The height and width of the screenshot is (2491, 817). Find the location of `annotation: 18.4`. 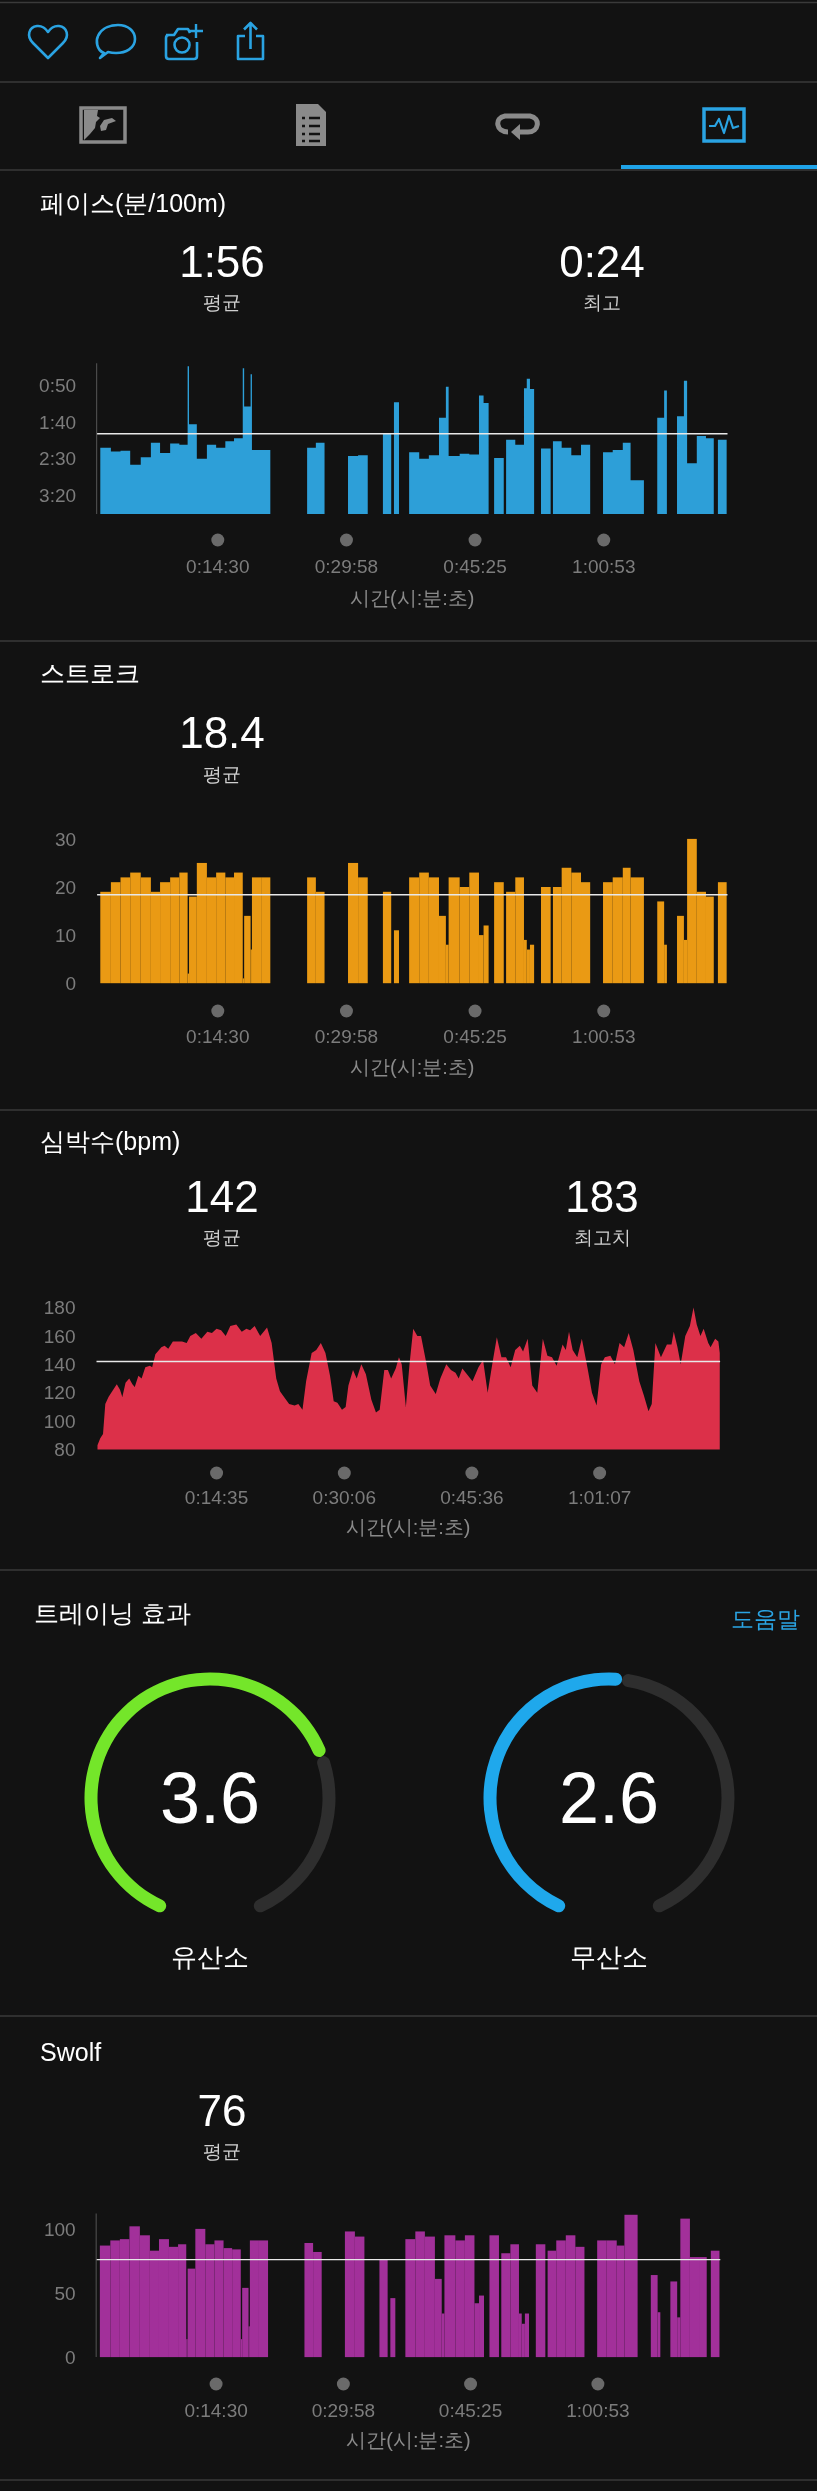

annotation: 18.4 is located at coordinates (222, 733).